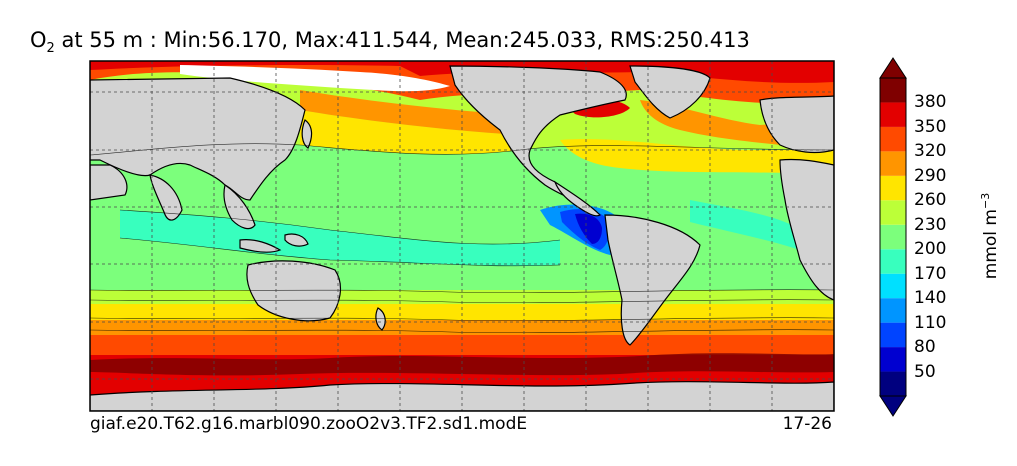 Image resolution: width=1017 pixels, height=466 pixels. I want to click on colorbar-tick-label: 350, so click(930, 126).